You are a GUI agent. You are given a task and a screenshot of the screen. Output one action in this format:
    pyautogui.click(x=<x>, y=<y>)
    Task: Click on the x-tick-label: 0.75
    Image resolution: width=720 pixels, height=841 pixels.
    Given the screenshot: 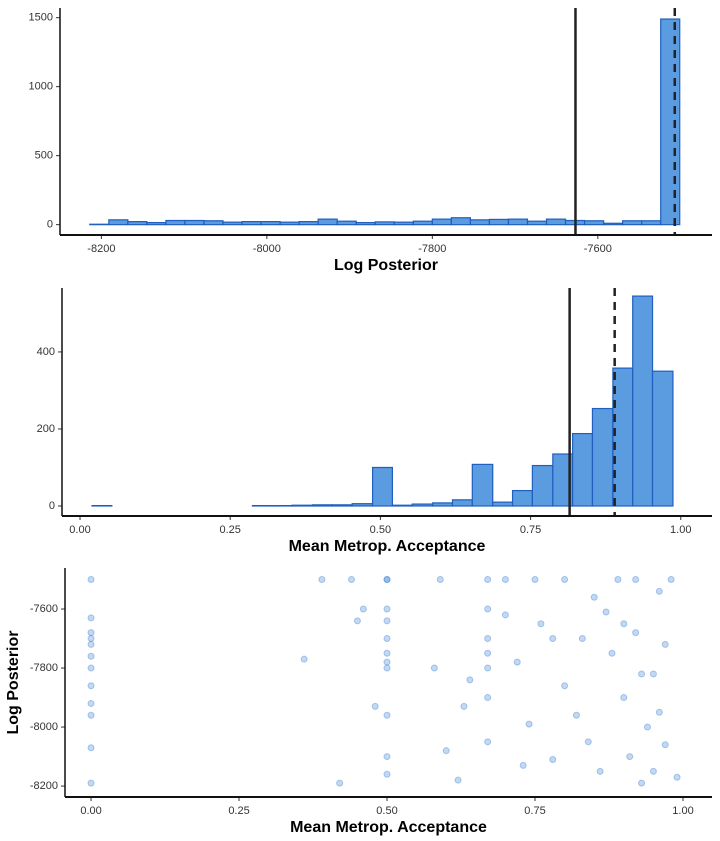 What is the action you would take?
    pyautogui.click(x=530, y=530)
    